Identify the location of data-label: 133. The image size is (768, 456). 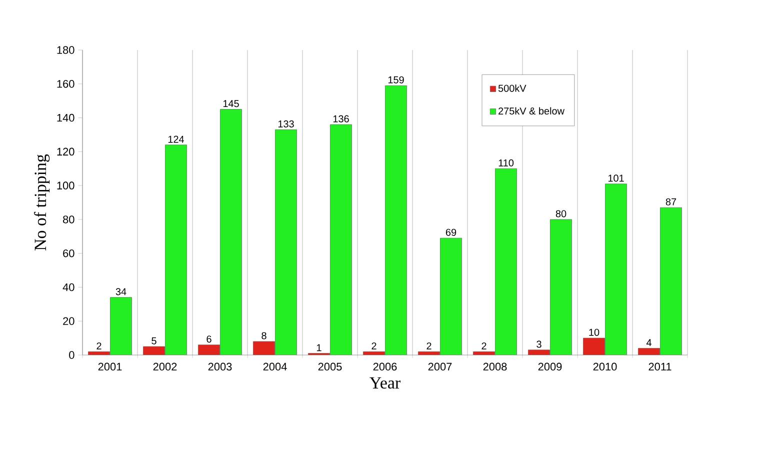
(286, 124).